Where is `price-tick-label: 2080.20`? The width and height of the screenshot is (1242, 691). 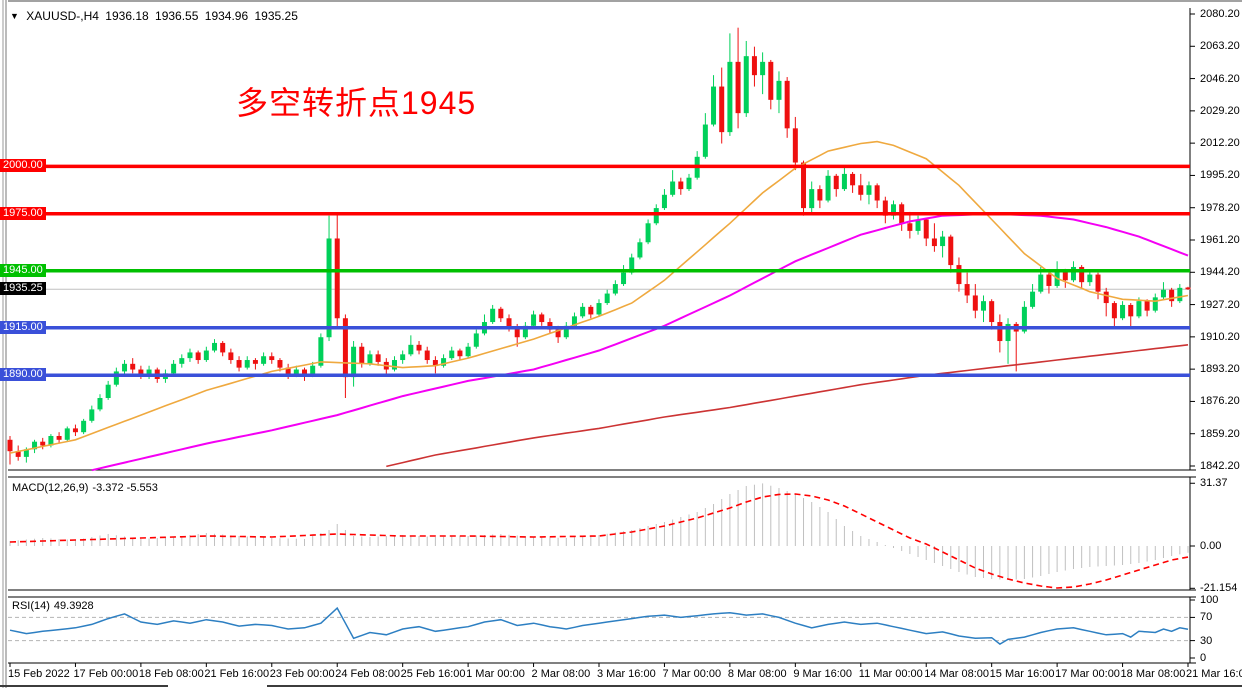 price-tick-label: 2080.20 is located at coordinates (1220, 14).